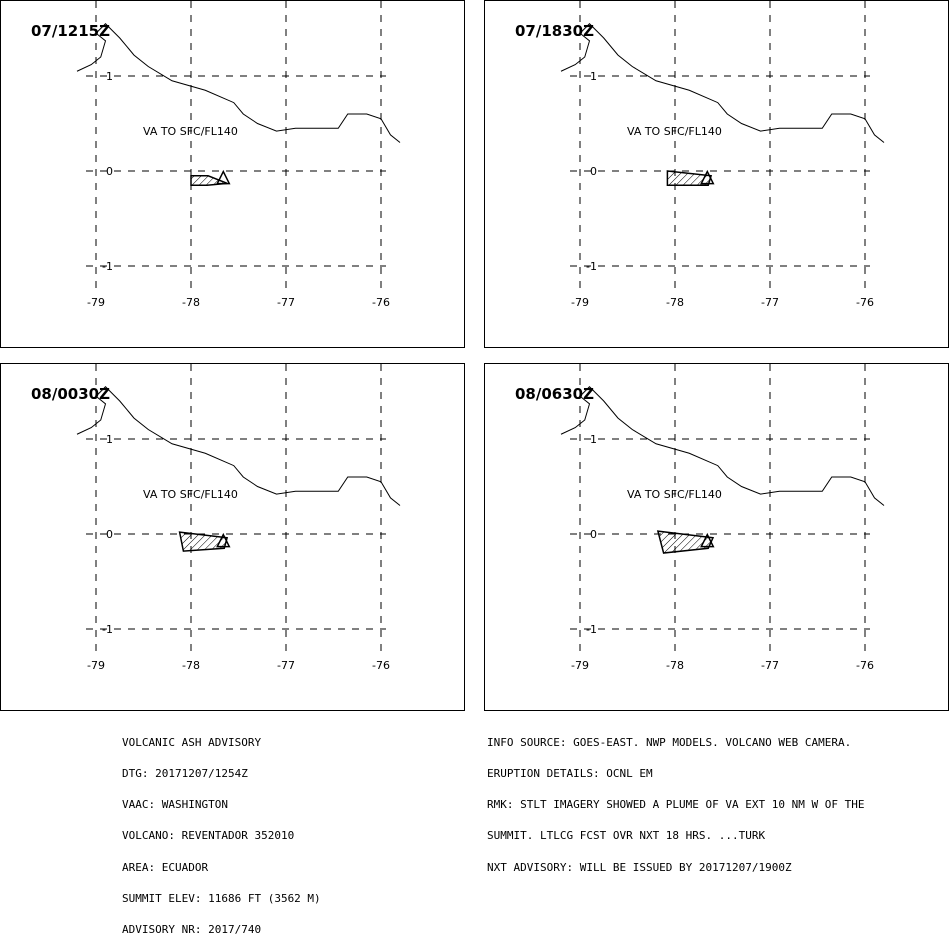 The image size is (950, 946). What do you see at coordinates (165, 867) in the screenshot?
I see `advisory-area: AREA: ECUADOR` at bounding box center [165, 867].